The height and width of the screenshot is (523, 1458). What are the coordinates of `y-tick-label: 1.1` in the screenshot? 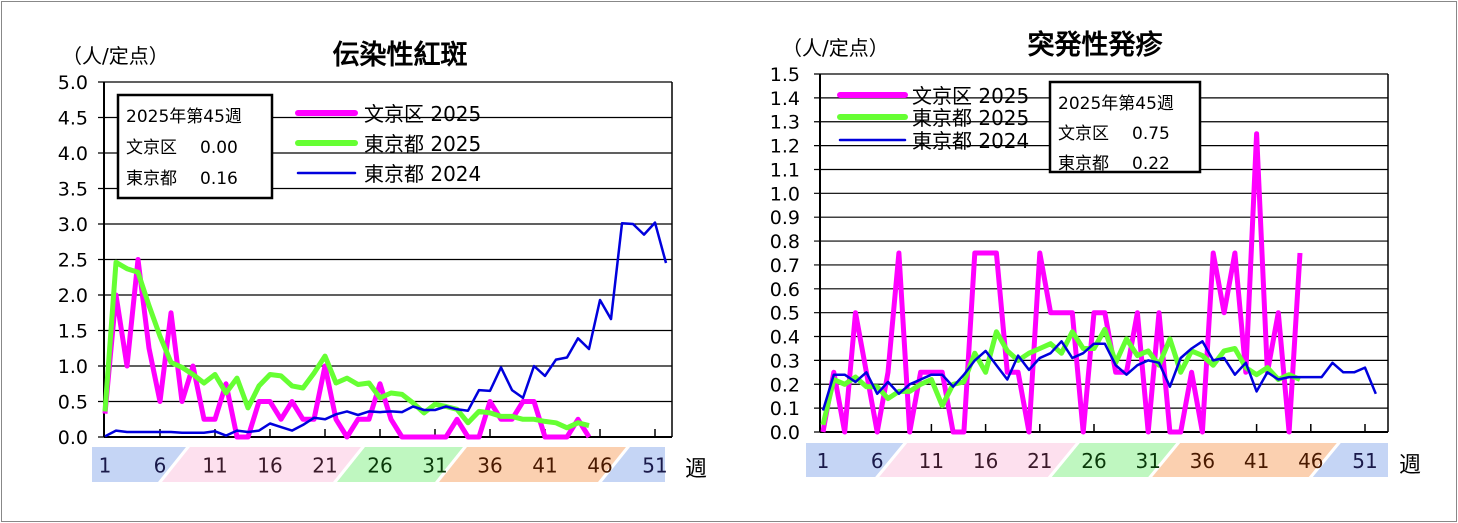 It's located at (785, 170).